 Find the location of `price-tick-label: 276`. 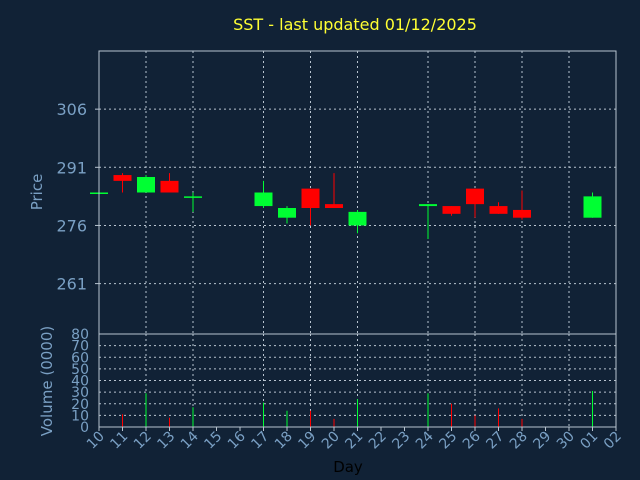

price-tick-label: 276 is located at coordinates (71, 225).